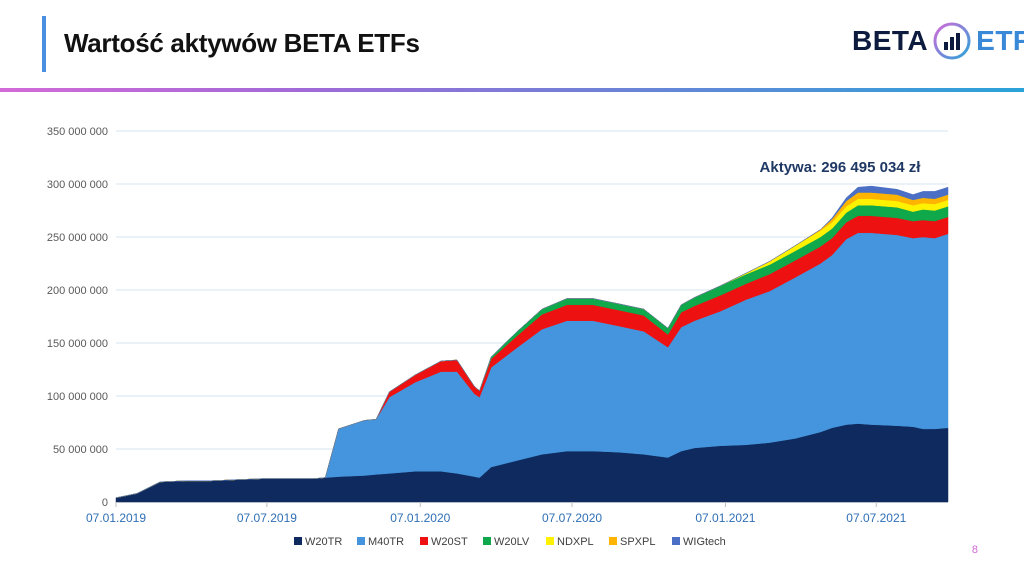  Describe the element at coordinates (298, 541) in the screenshot. I see `legend-swatch-w20tr` at that location.